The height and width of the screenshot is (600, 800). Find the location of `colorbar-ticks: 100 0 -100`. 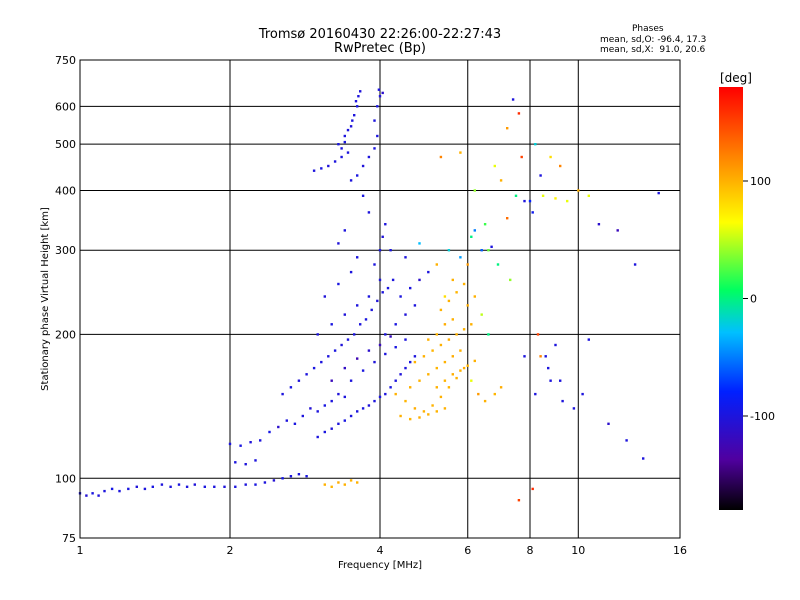

colorbar-ticks: 100 0 -100 is located at coordinates (759, 299).